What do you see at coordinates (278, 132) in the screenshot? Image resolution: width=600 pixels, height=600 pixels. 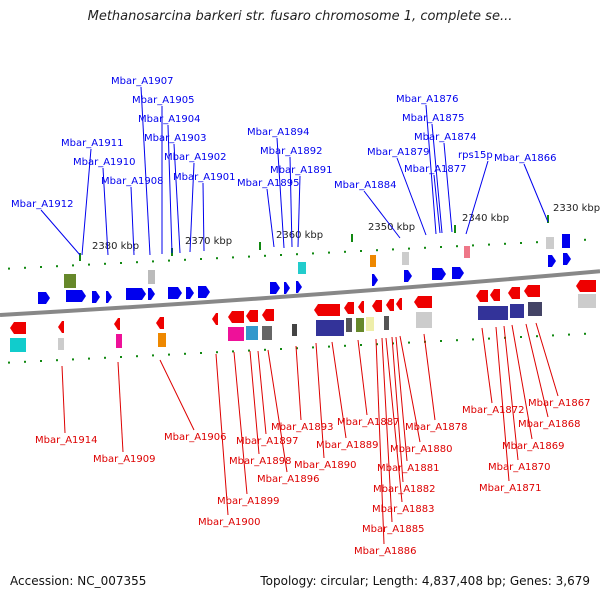 I see `gene-label-top: Mbar_A1894` at bounding box center [278, 132].